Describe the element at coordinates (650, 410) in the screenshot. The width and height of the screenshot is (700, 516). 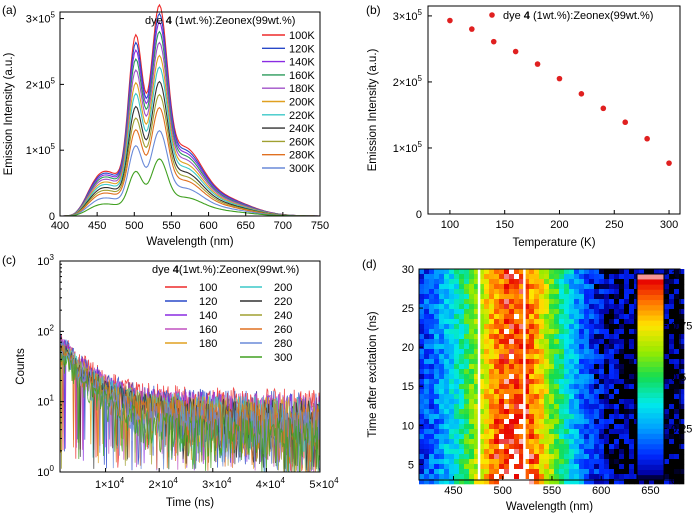
I see `colorbar-band` at that location.